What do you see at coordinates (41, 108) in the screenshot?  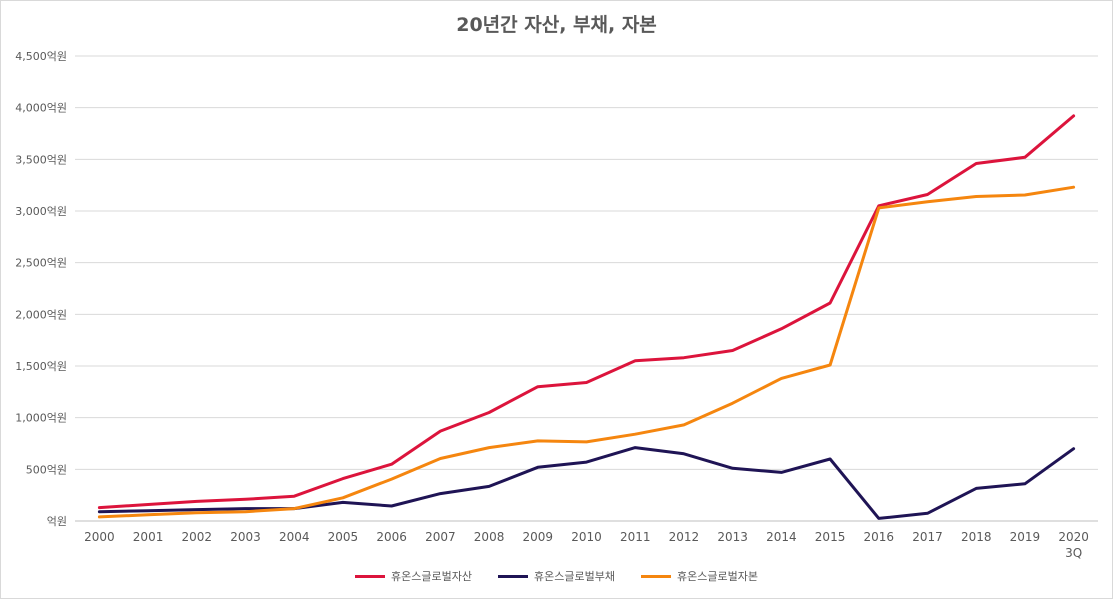 I see `y-tick-label: 4,000억원` at bounding box center [41, 108].